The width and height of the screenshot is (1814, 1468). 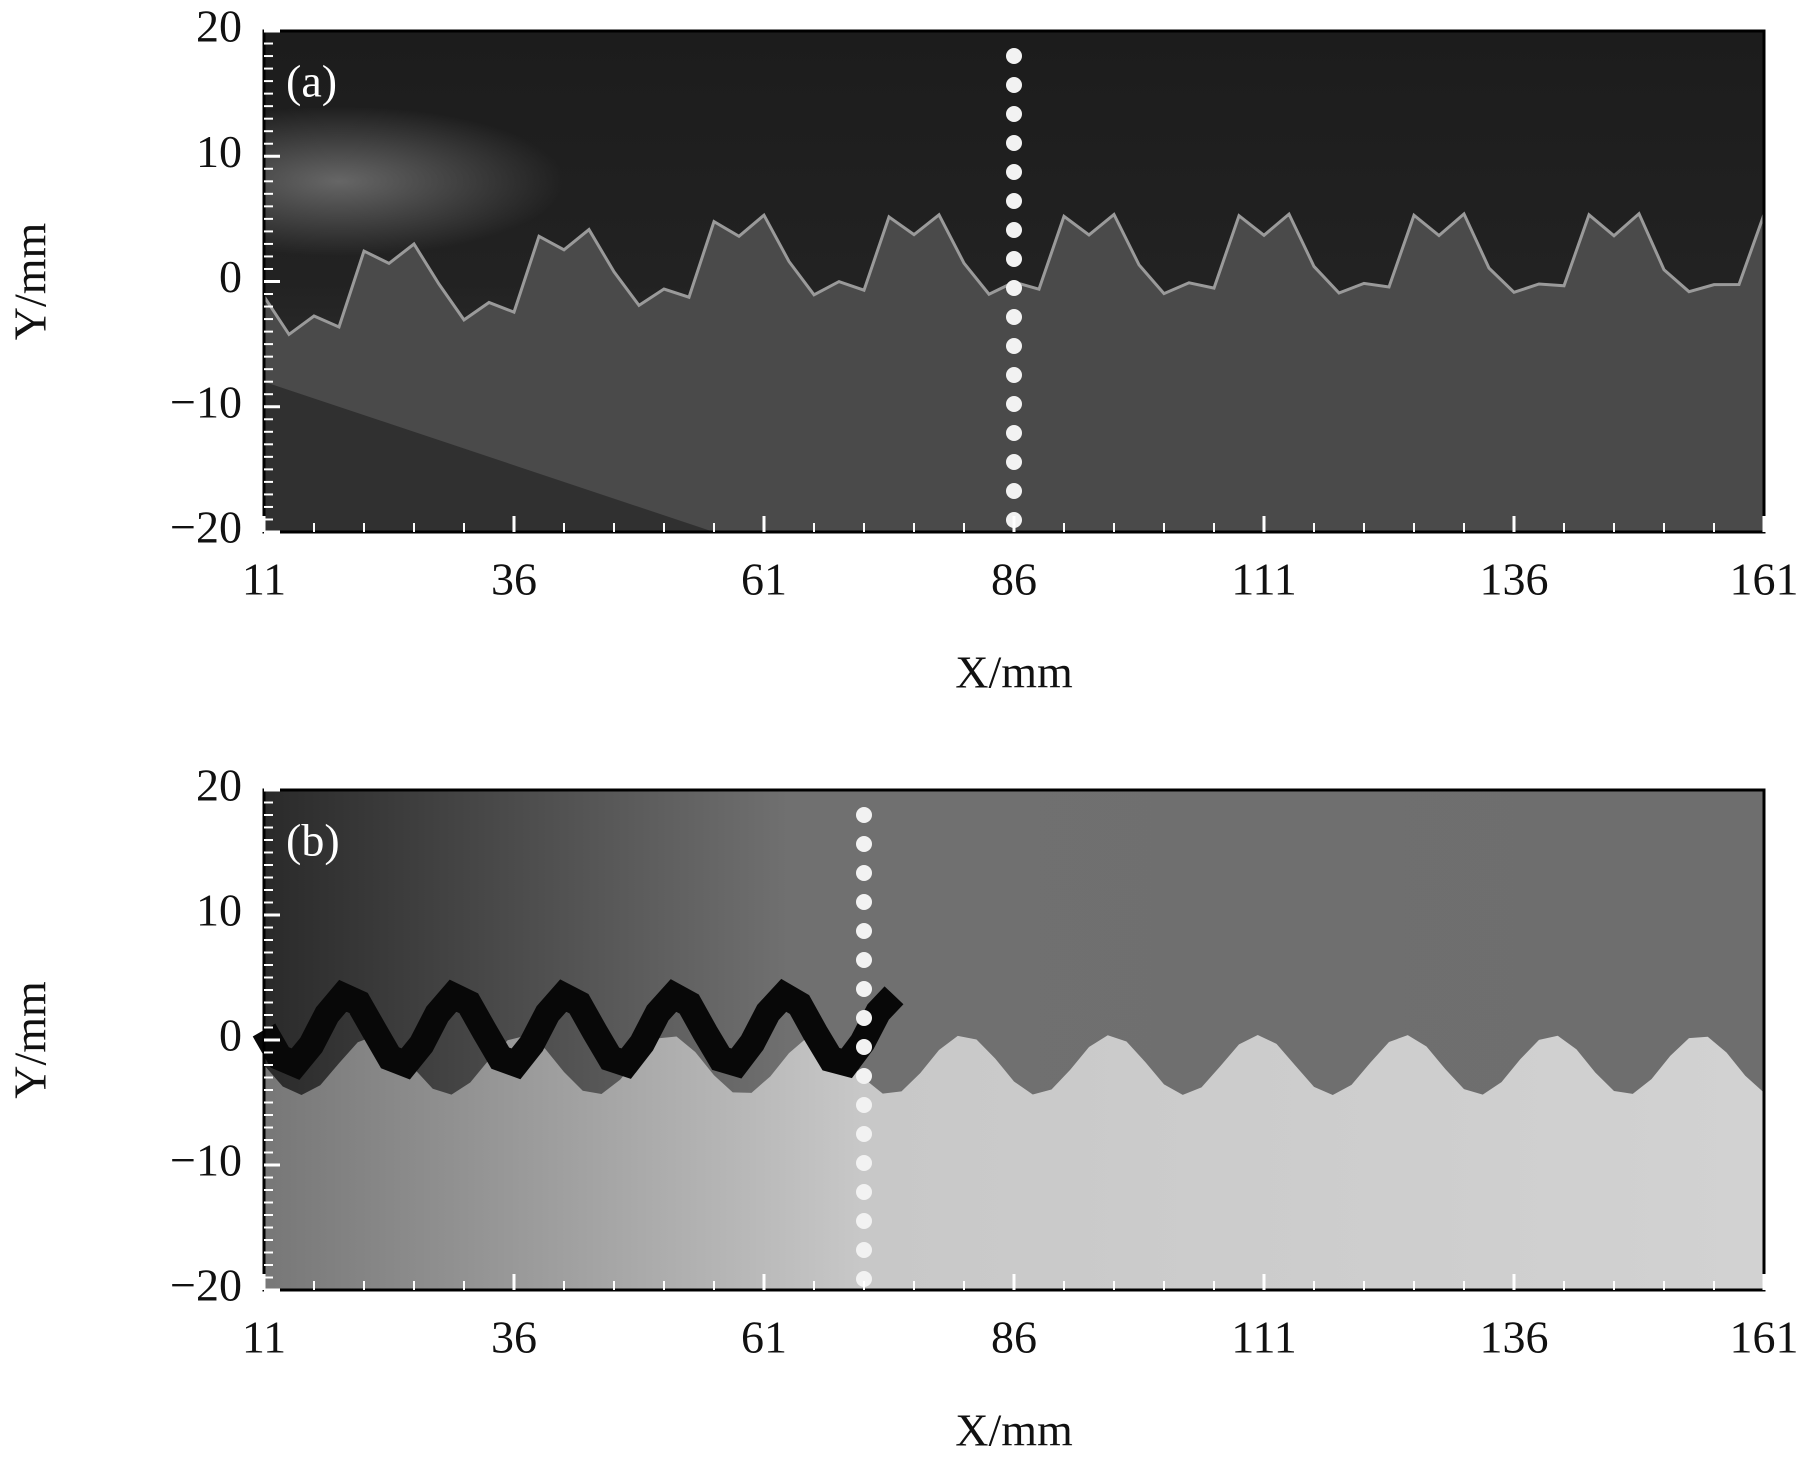 What do you see at coordinates (1014, 1162) in the screenshot?
I see `mixing-layer` at bounding box center [1014, 1162].